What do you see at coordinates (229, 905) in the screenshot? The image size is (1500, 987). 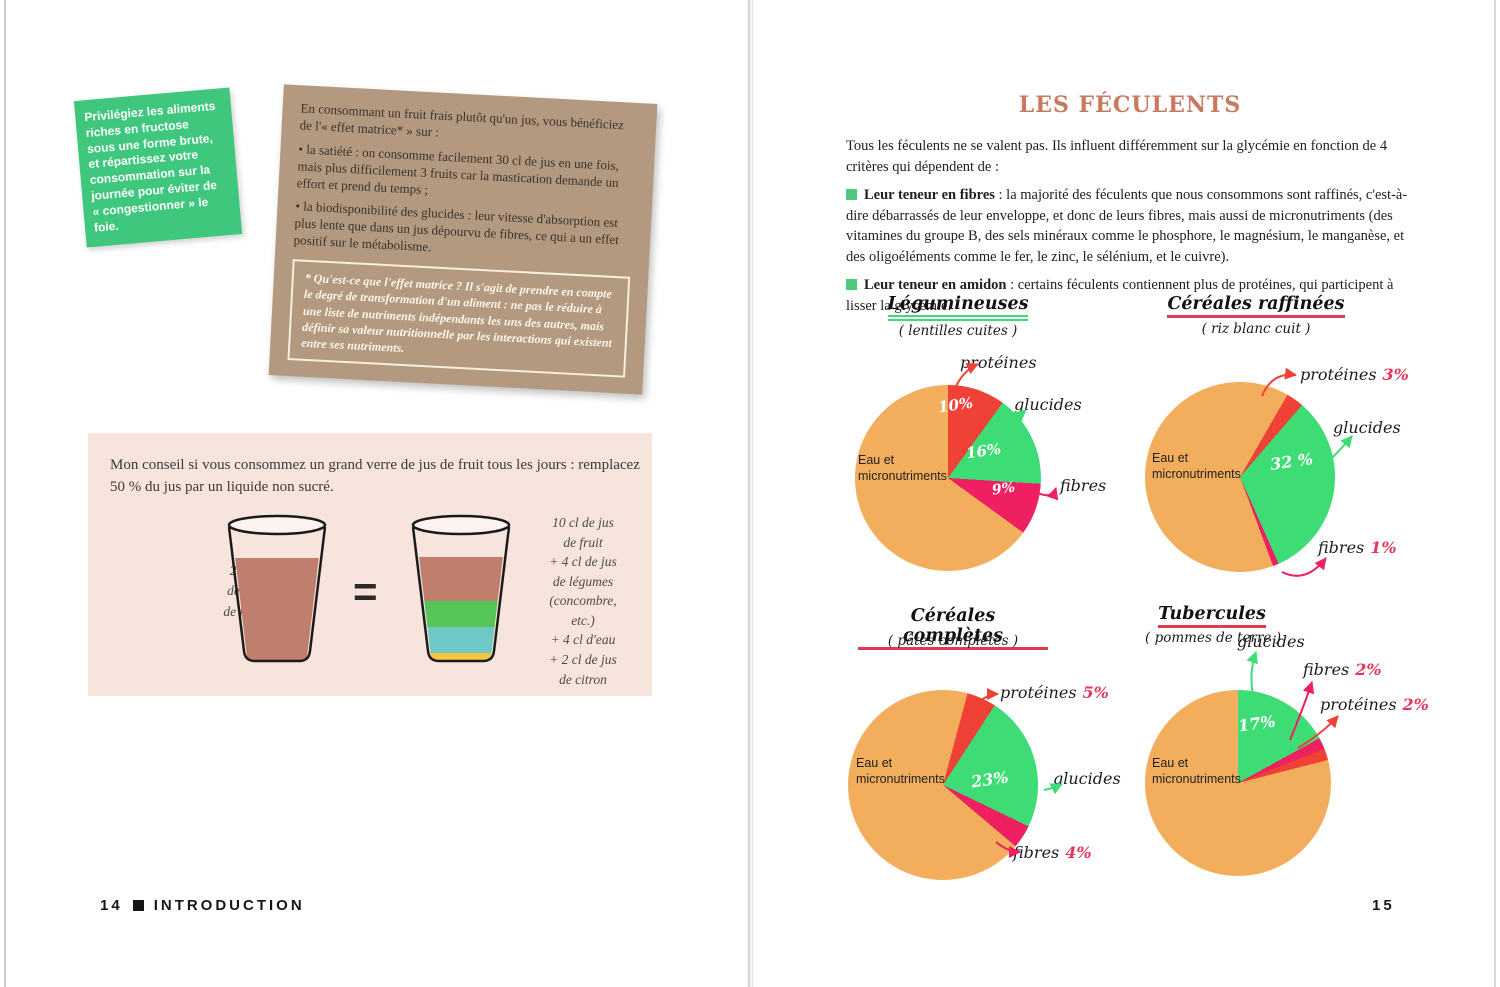 I see `section-title: INTRODUCTION` at bounding box center [229, 905].